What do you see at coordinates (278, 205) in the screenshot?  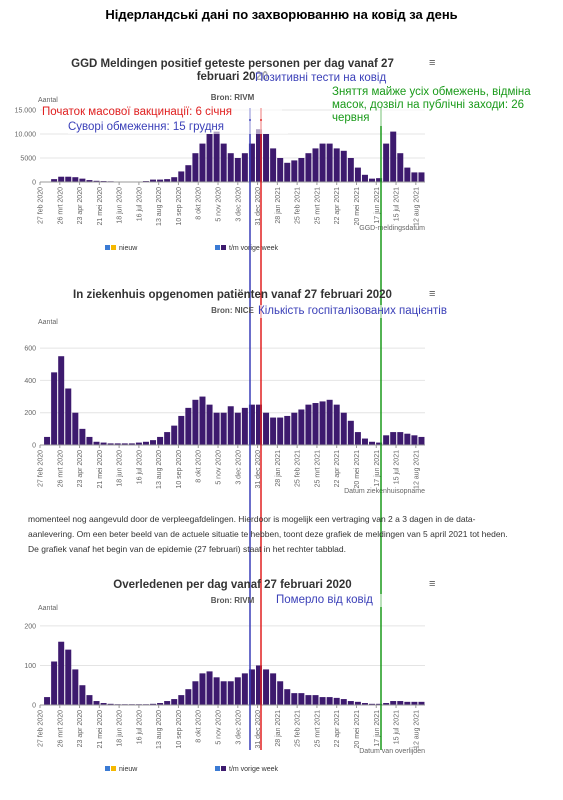 I see `x-tick-label: 28 jan 2021` at bounding box center [278, 205].